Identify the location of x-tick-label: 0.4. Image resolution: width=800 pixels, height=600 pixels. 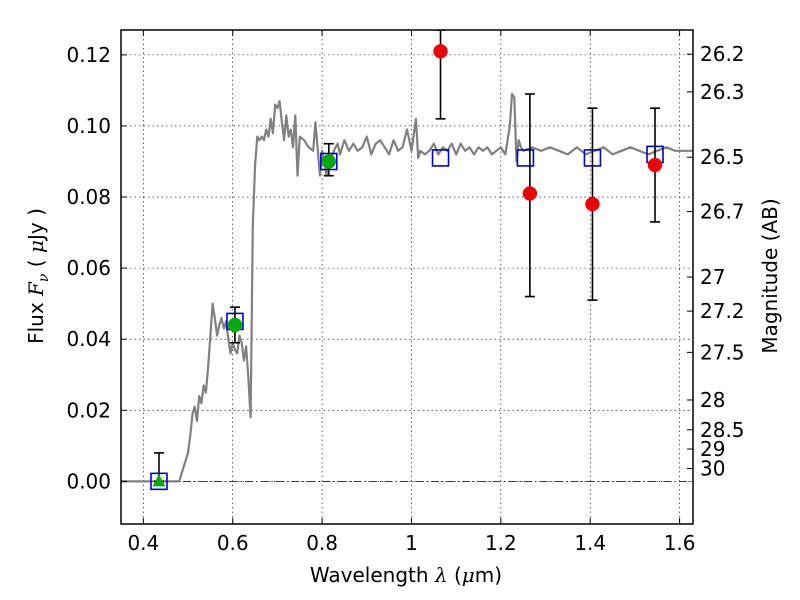
(143, 543).